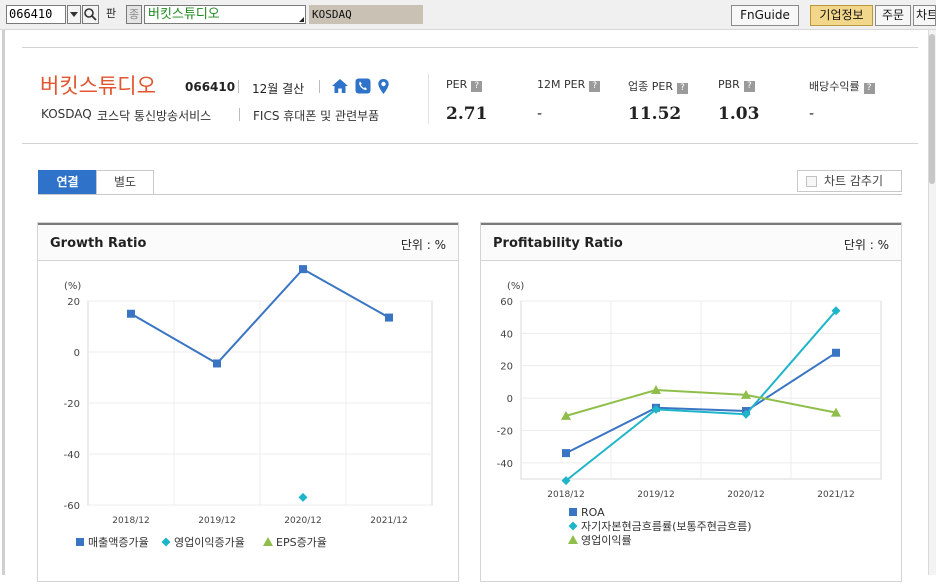 The height and width of the screenshot is (585, 936). I want to click on divider-top, so click(470, 47).